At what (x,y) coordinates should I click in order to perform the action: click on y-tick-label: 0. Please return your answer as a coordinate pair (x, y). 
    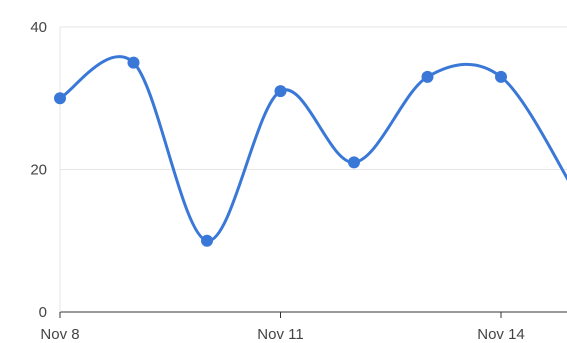
    Looking at the image, I should click on (43, 312).